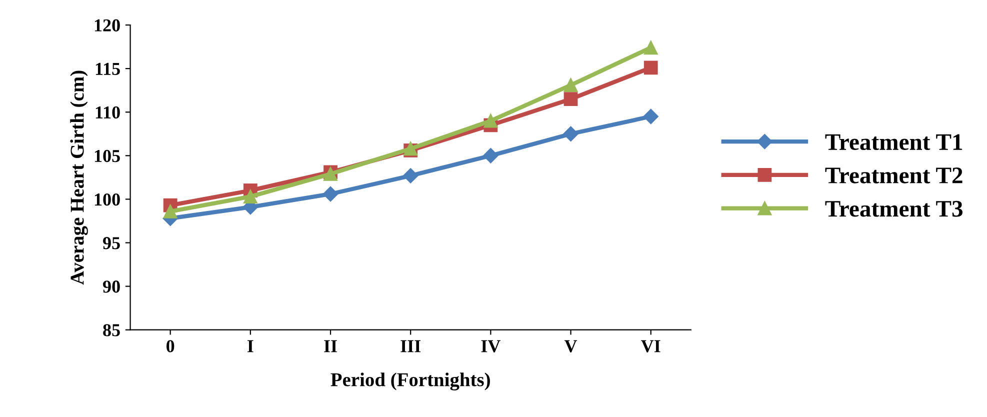 The image size is (987, 417). Describe the element at coordinates (107, 199) in the screenshot. I see `y-tick-label: 100` at that location.